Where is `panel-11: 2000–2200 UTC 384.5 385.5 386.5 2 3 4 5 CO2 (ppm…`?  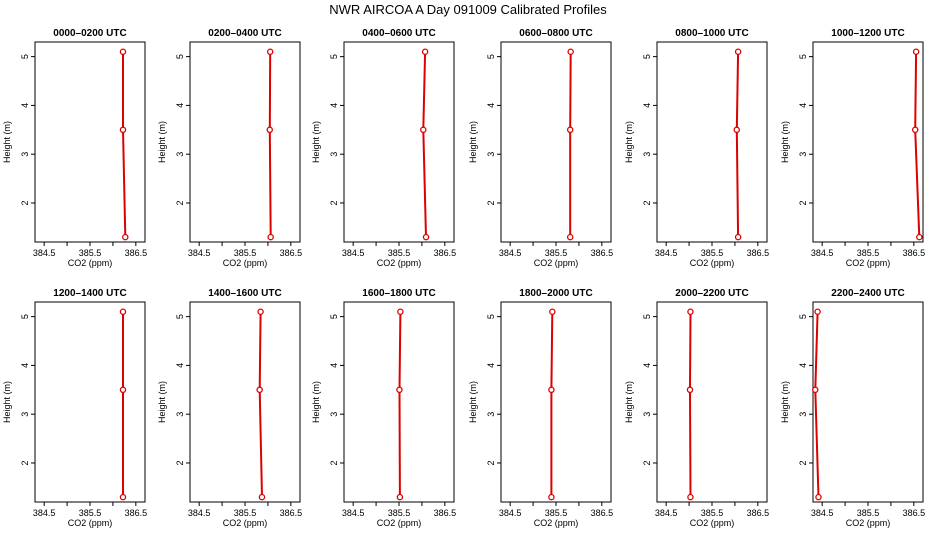 panel-11: 2000–2200 UTC 384.5 385.5 386.5 2 3 4 5 CO2 (ppm… is located at coordinates (696, 408).